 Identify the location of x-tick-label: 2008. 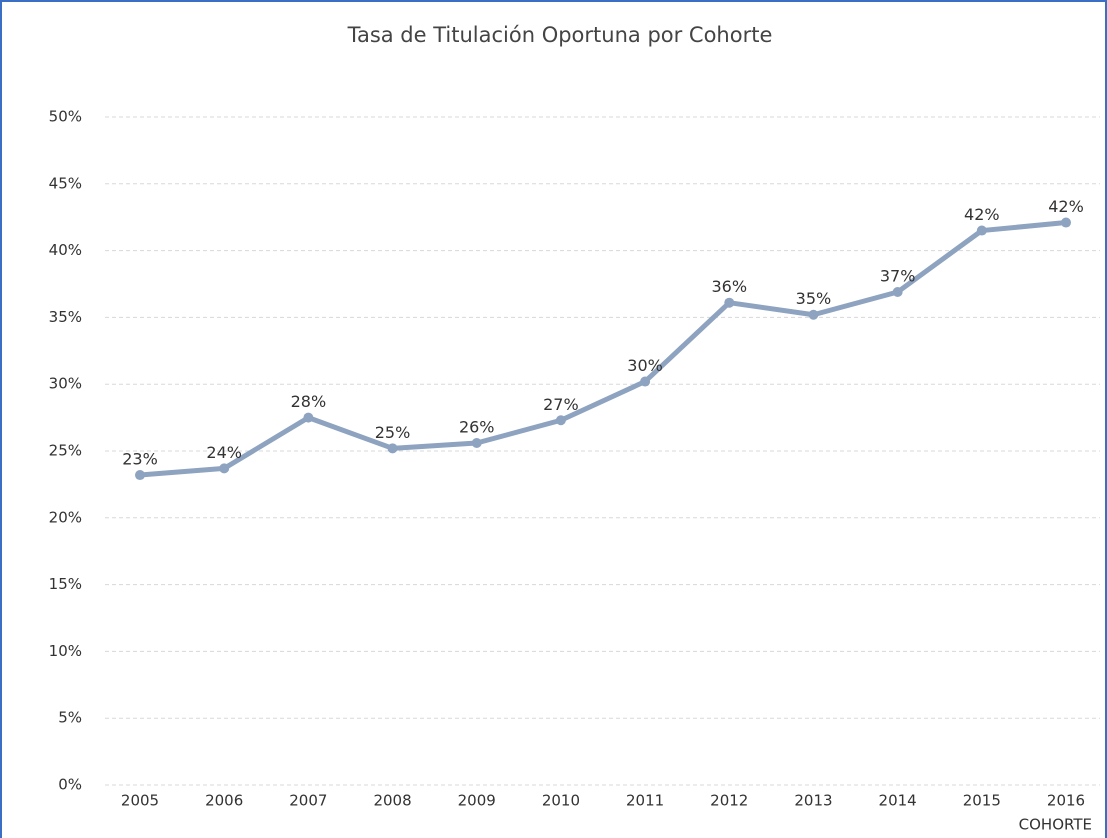
(392, 801).